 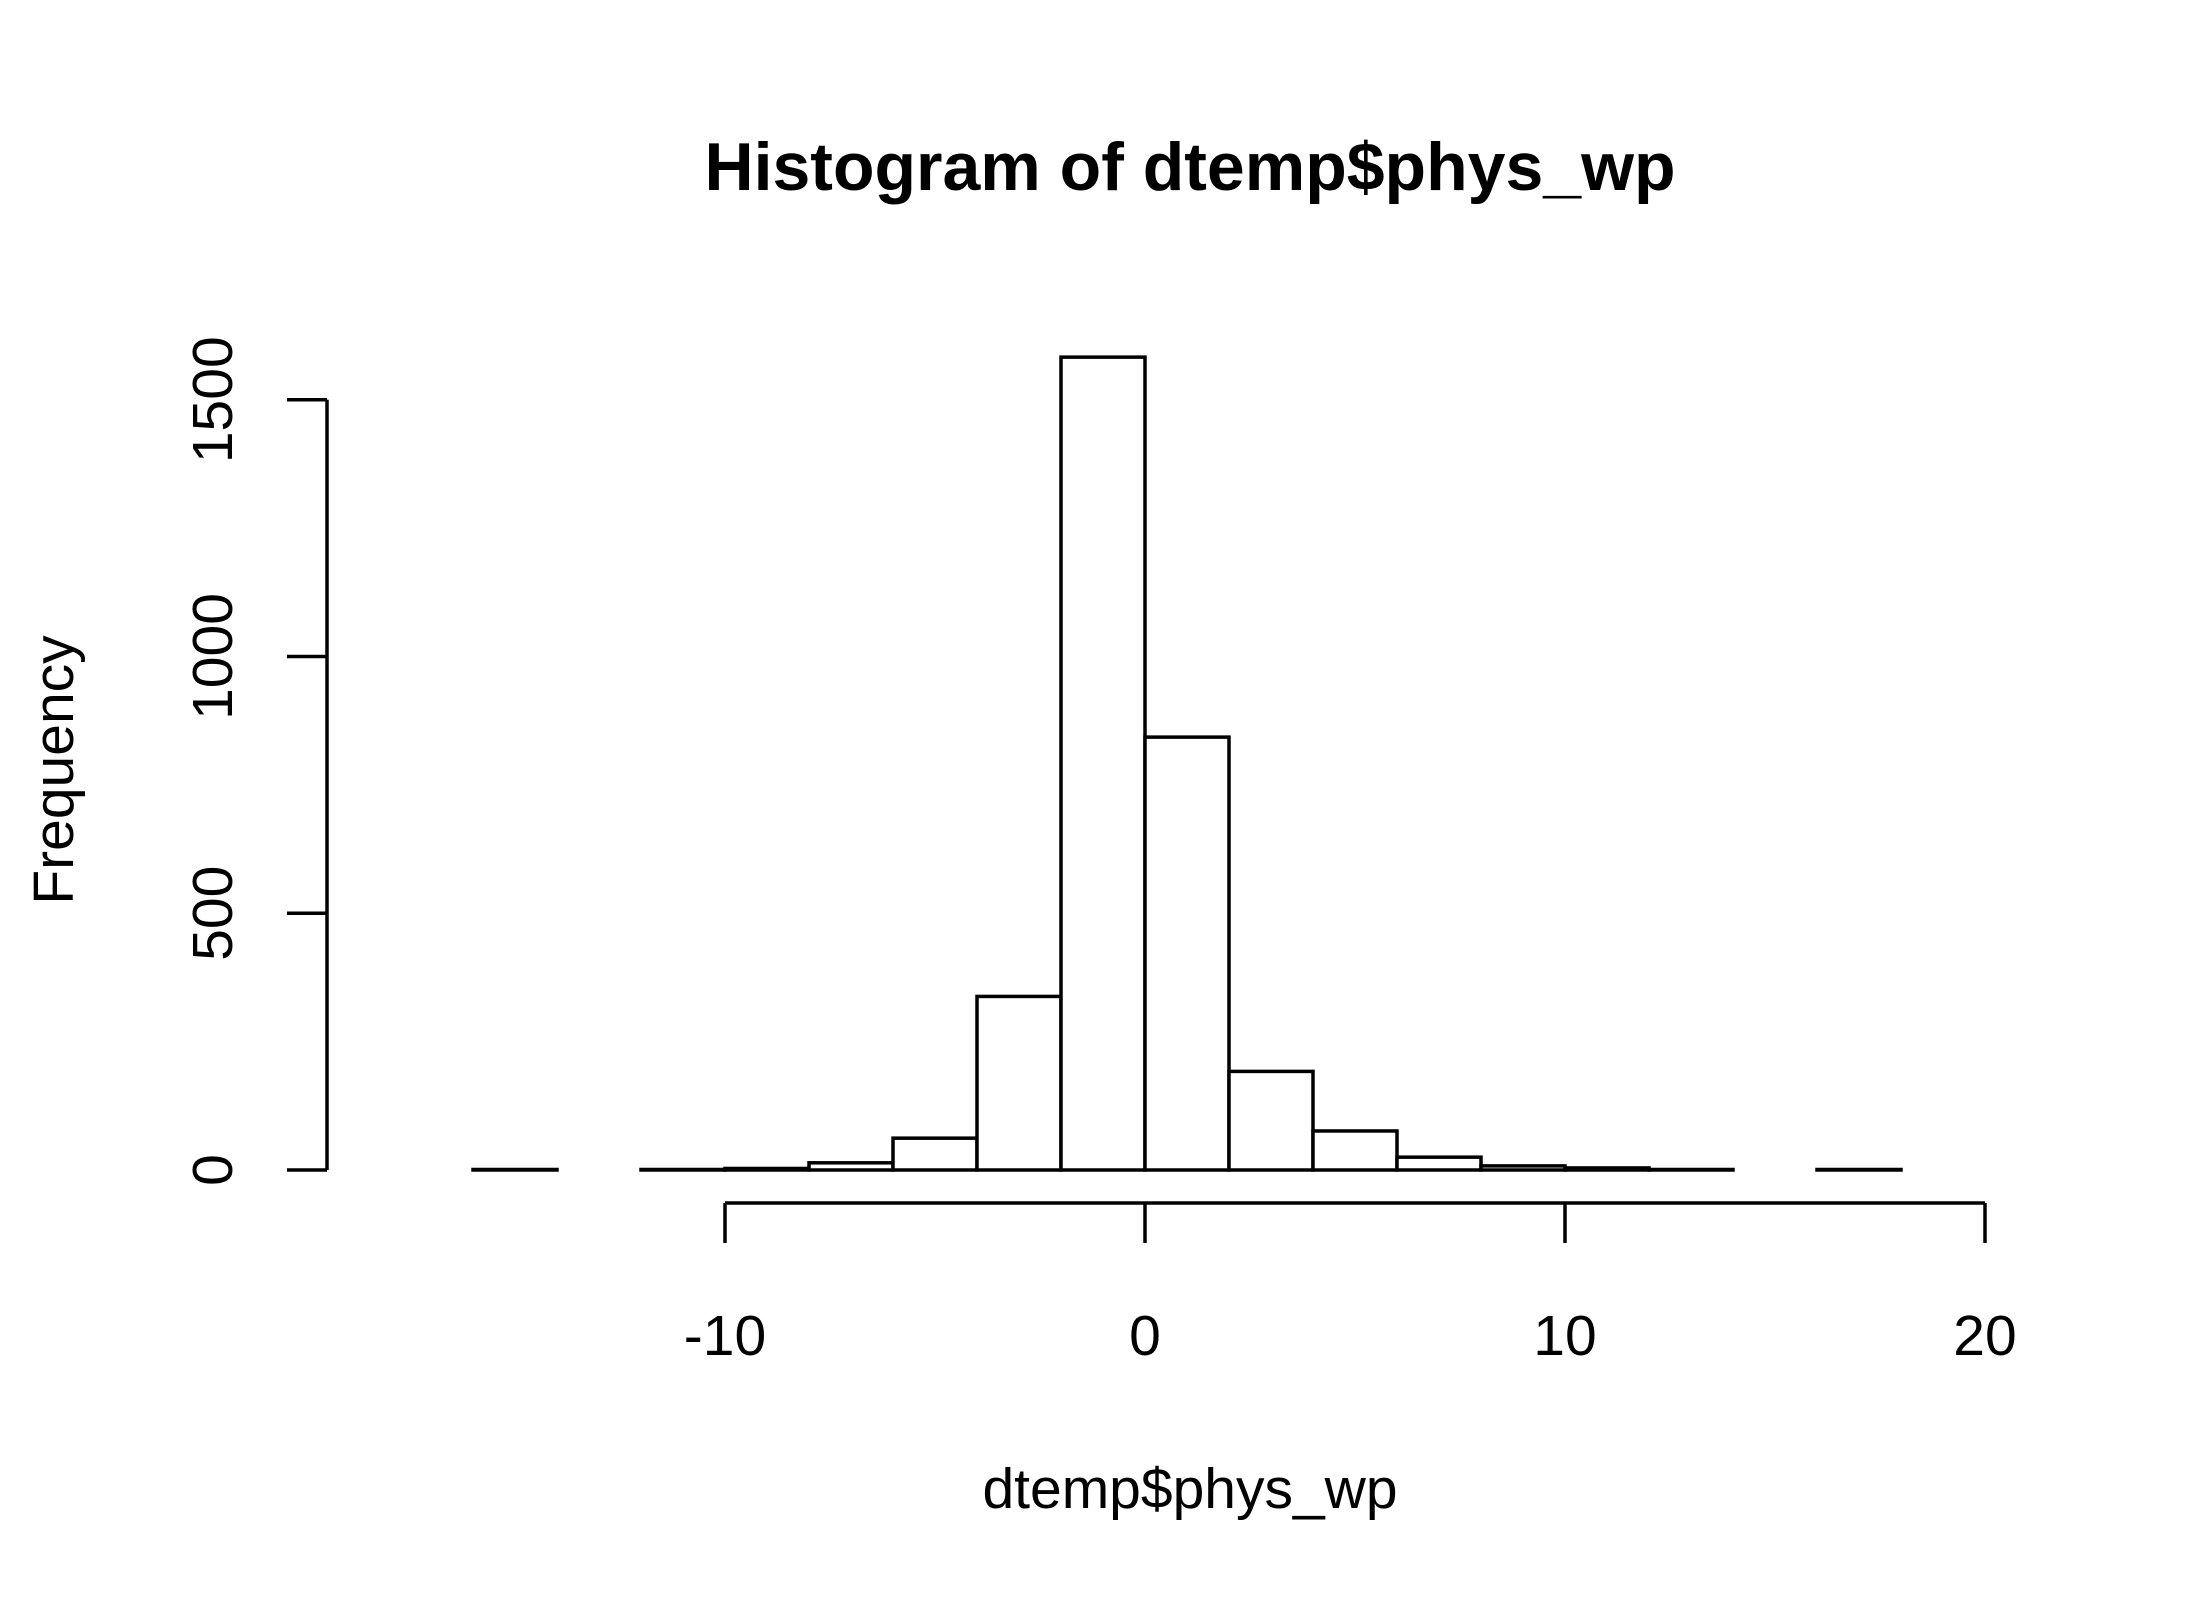 What do you see at coordinates (213, 1170) in the screenshot?
I see `y-tick-label: 0` at bounding box center [213, 1170].